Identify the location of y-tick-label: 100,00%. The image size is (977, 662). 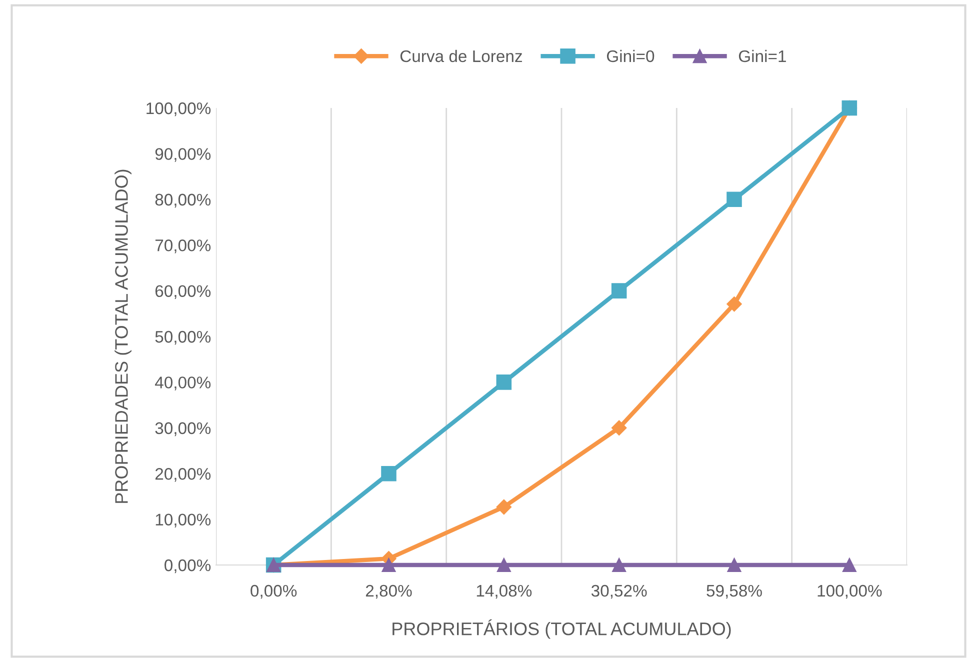
(178, 109).